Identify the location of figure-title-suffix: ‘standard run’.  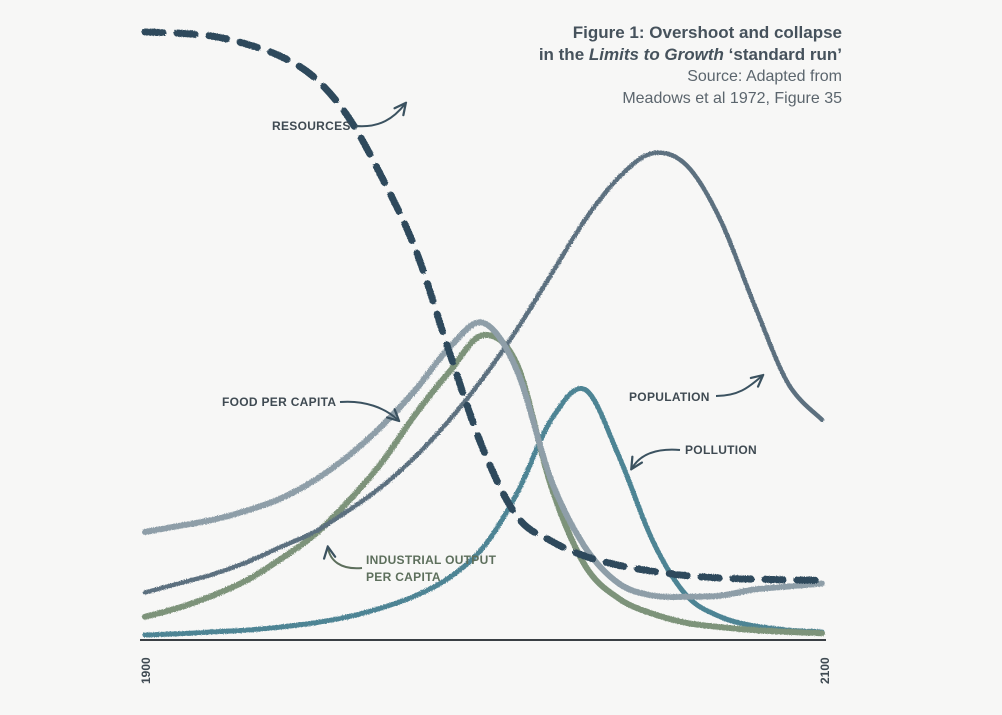
(782, 54).